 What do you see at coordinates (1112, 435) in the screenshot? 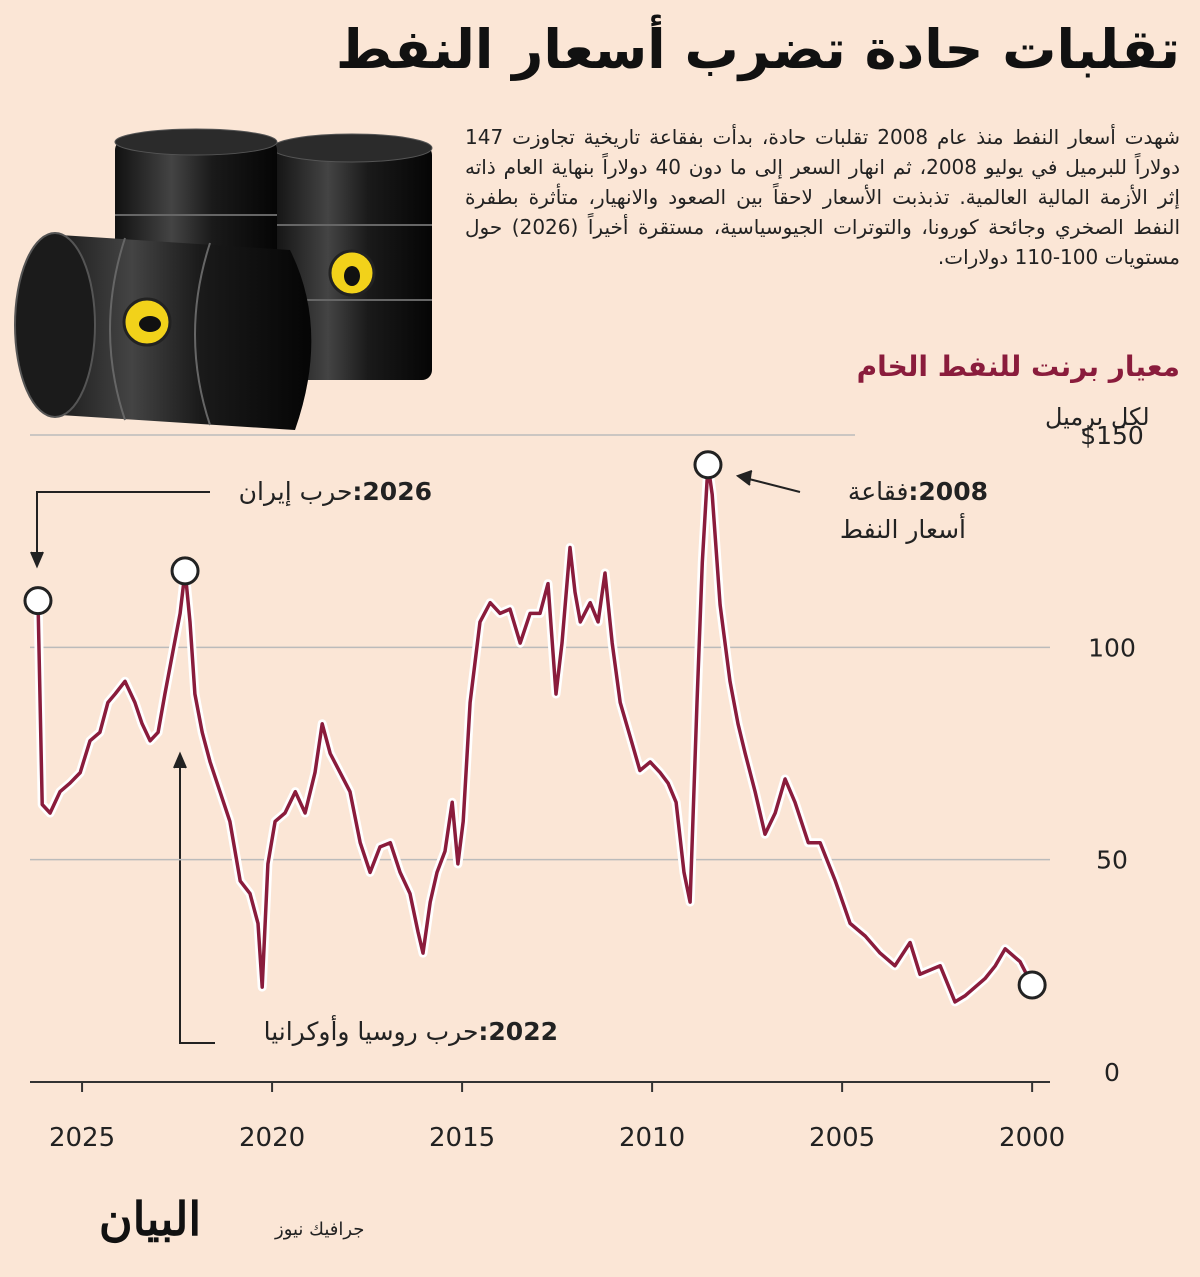
I see `y-tick-label: $150` at bounding box center [1112, 435].